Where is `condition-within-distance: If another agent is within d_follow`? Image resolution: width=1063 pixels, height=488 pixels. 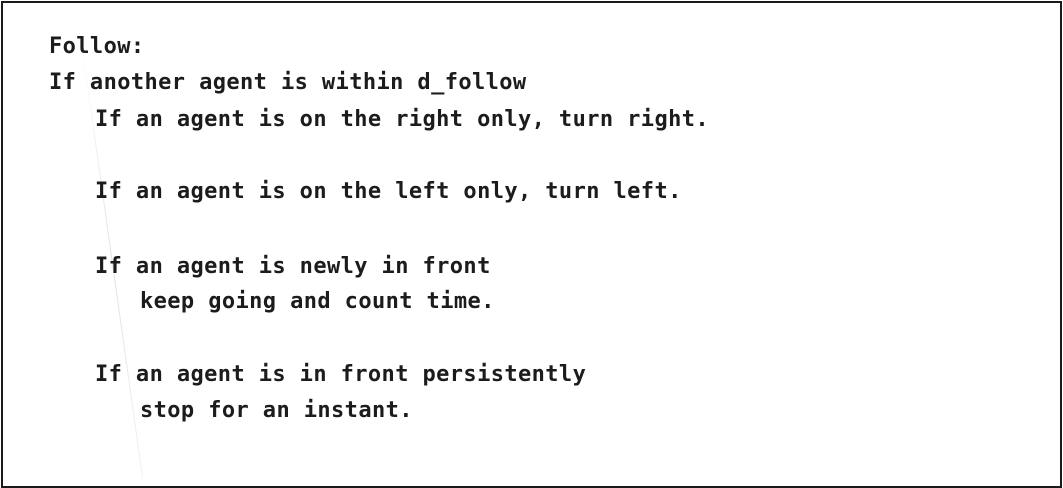
condition-within-distance: If another agent is within d_follow is located at coordinates (288, 82).